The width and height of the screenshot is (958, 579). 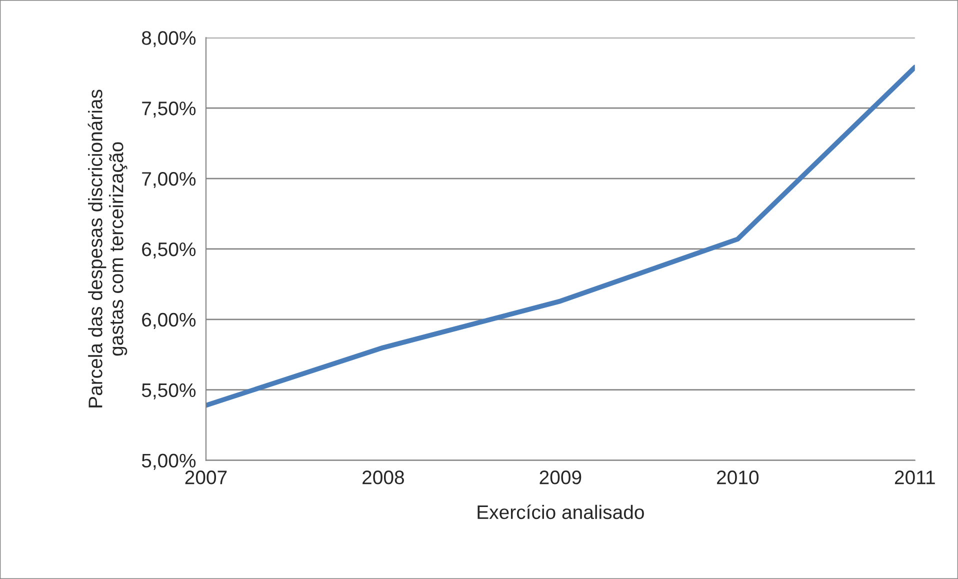 I want to click on y-tick-label: 8,00%, so click(x=169, y=39).